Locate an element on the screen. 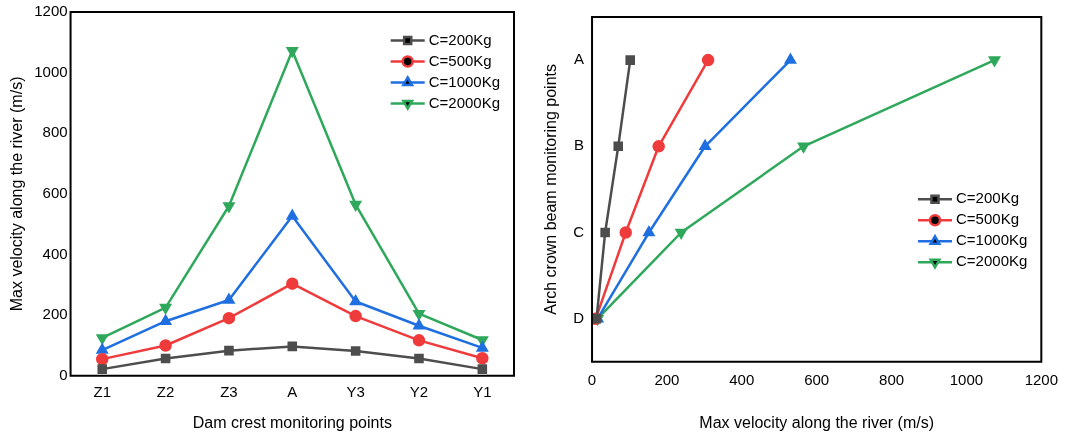 Image resolution: width=1068 pixels, height=441 pixels. y-tick-label: C is located at coordinates (579, 231).